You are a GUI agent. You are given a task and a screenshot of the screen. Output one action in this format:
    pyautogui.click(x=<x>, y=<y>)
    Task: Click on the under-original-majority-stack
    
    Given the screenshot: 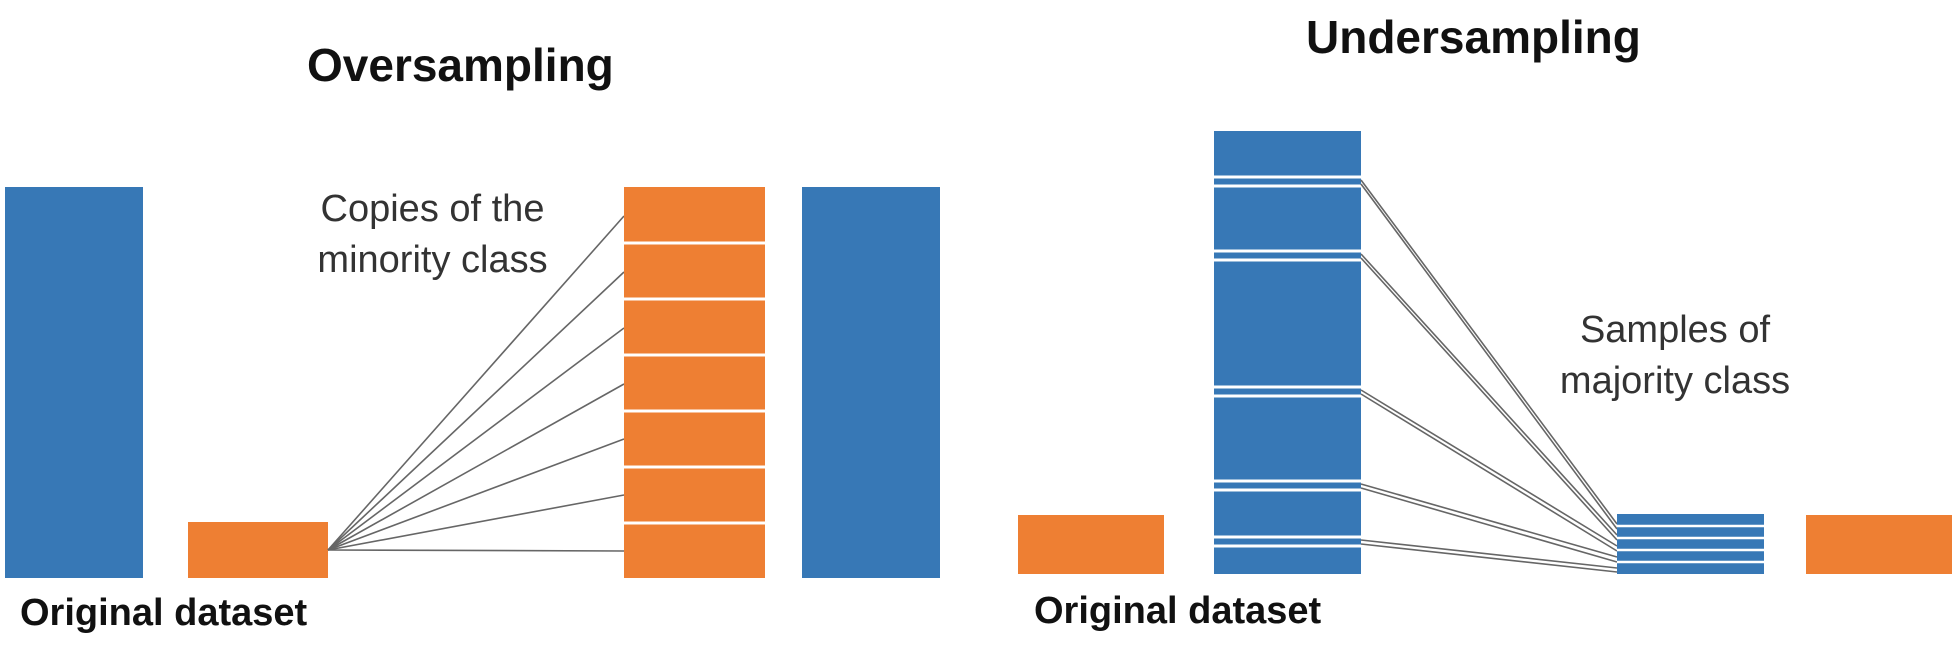 What is the action you would take?
    pyautogui.click(x=1287, y=352)
    